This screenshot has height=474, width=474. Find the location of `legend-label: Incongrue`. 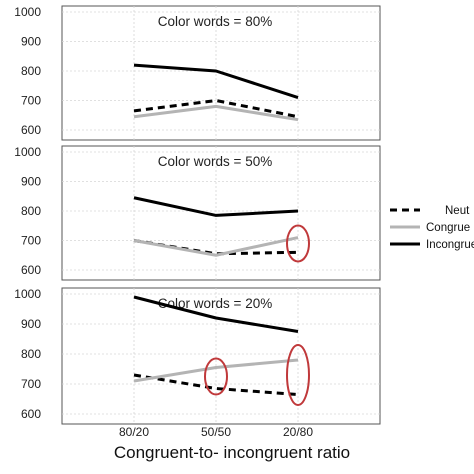

legend-label: Incongrue is located at coordinates (450, 245).